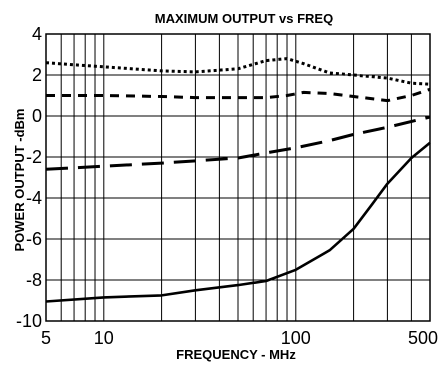  I want to click on x-tick-label: 100, so click(296, 338).